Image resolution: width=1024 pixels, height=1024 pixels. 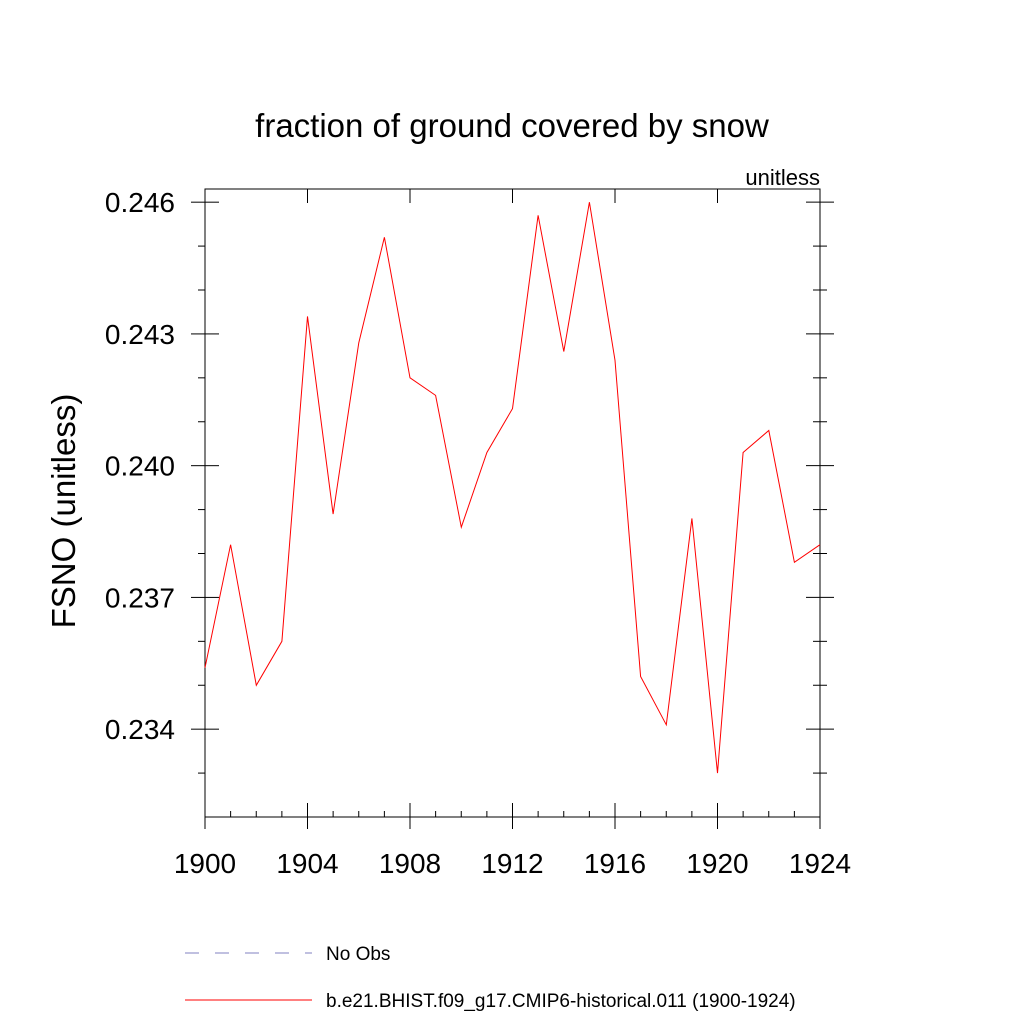 I want to click on x-tick-label: 1916, so click(x=615, y=863).